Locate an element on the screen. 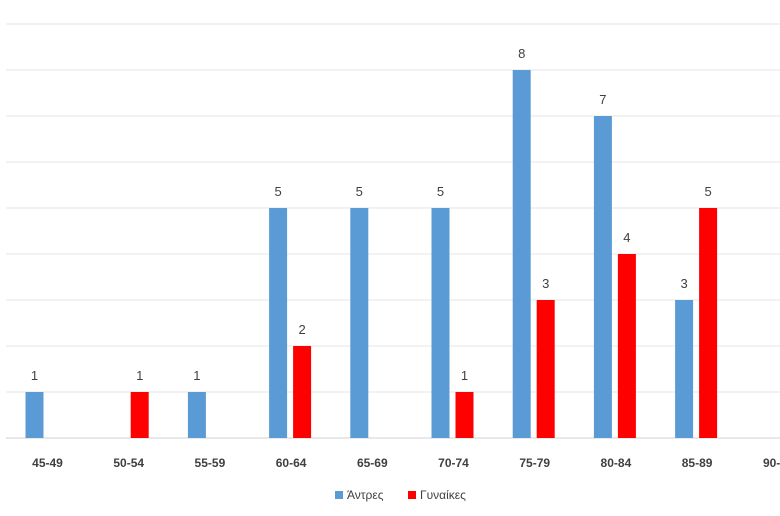  x-tick-label: 60-64 is located at coordinates (291, 463).